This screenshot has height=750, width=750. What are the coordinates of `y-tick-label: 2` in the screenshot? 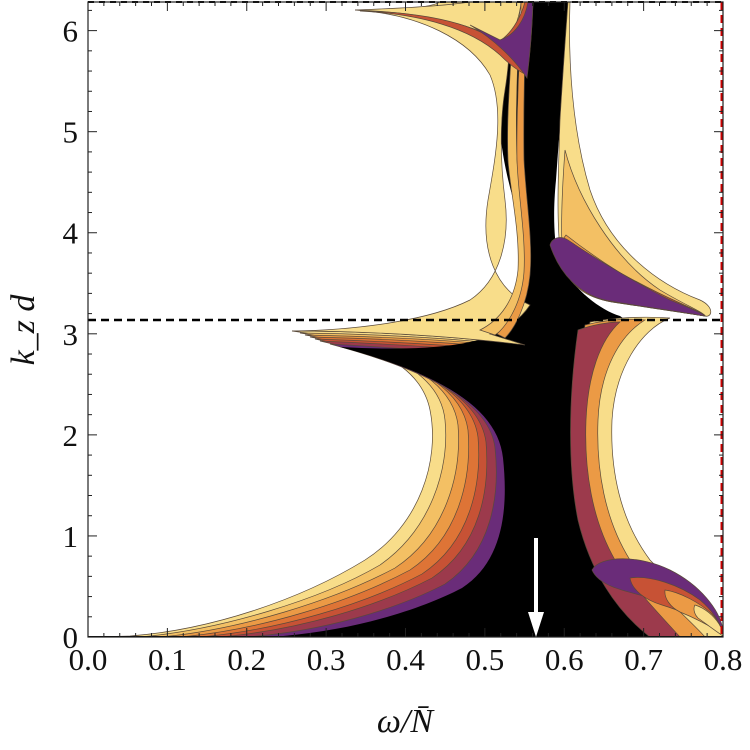 It's located at (71, 435).